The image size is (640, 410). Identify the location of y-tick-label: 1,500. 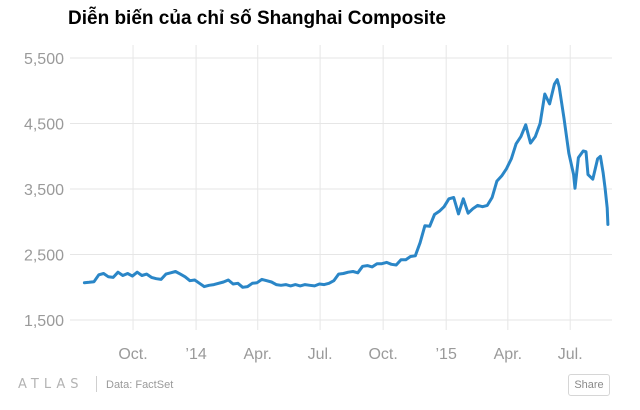
(44, 321).